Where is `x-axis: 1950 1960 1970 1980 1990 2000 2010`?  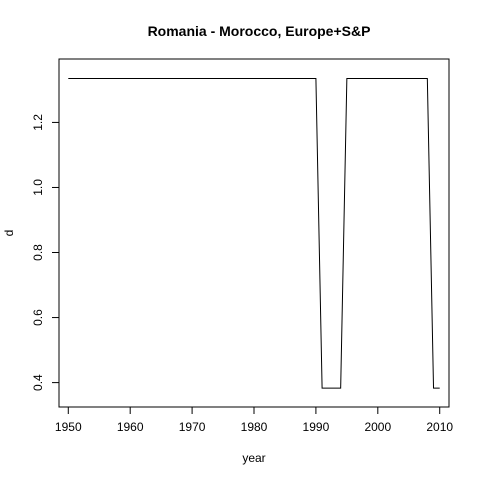
x-axis: 1950 1960 1970 1980 1990 2000 2010 is located at coordinates (254, 420).